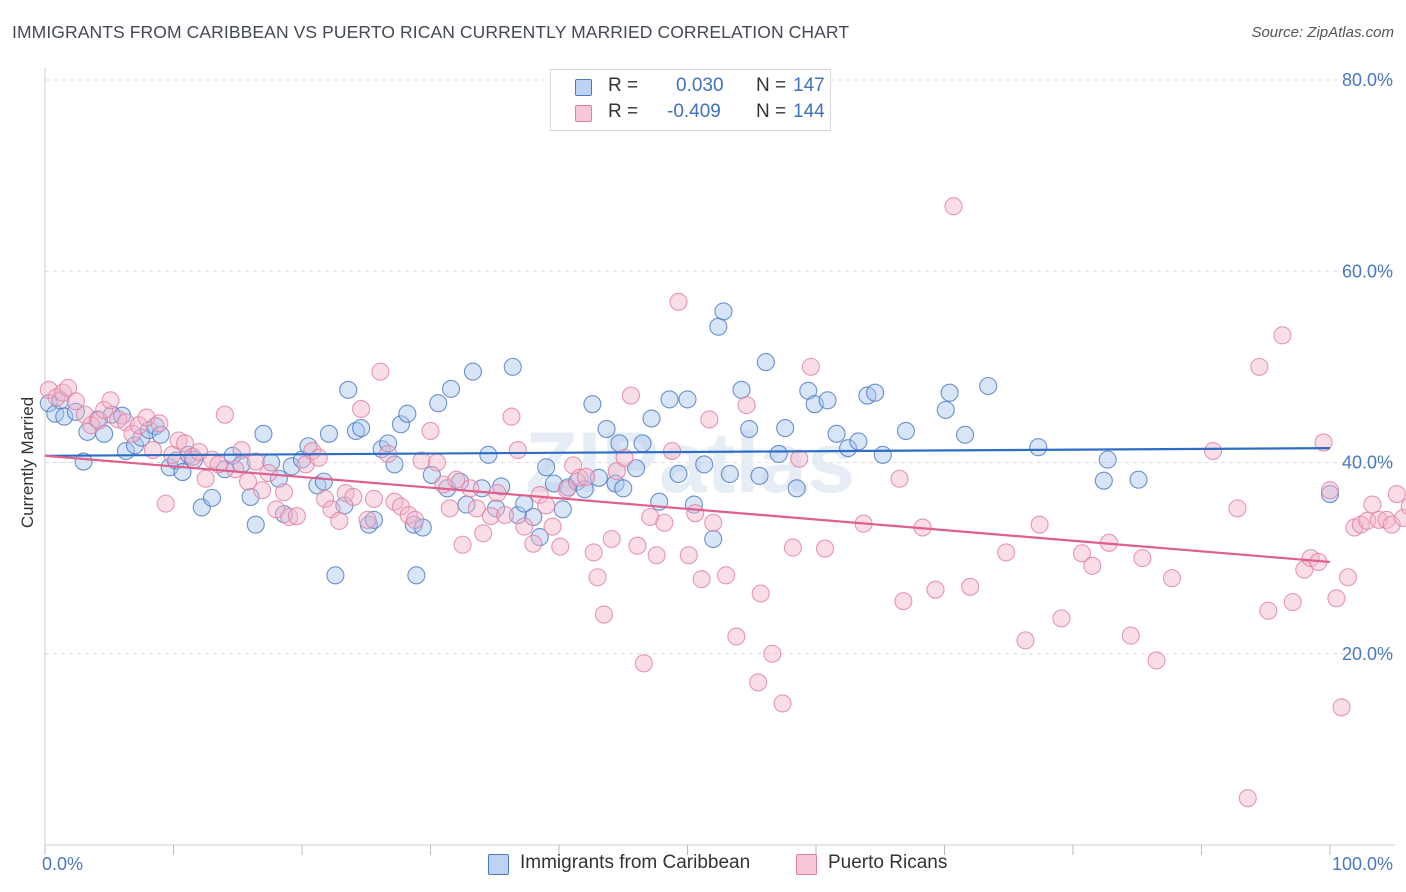 The width and height of the screenshot is (1406, 892). Describe the element at coordinates (888, 862) in the screenshot. I see `legend-label: Puerto Ricans` at that location.